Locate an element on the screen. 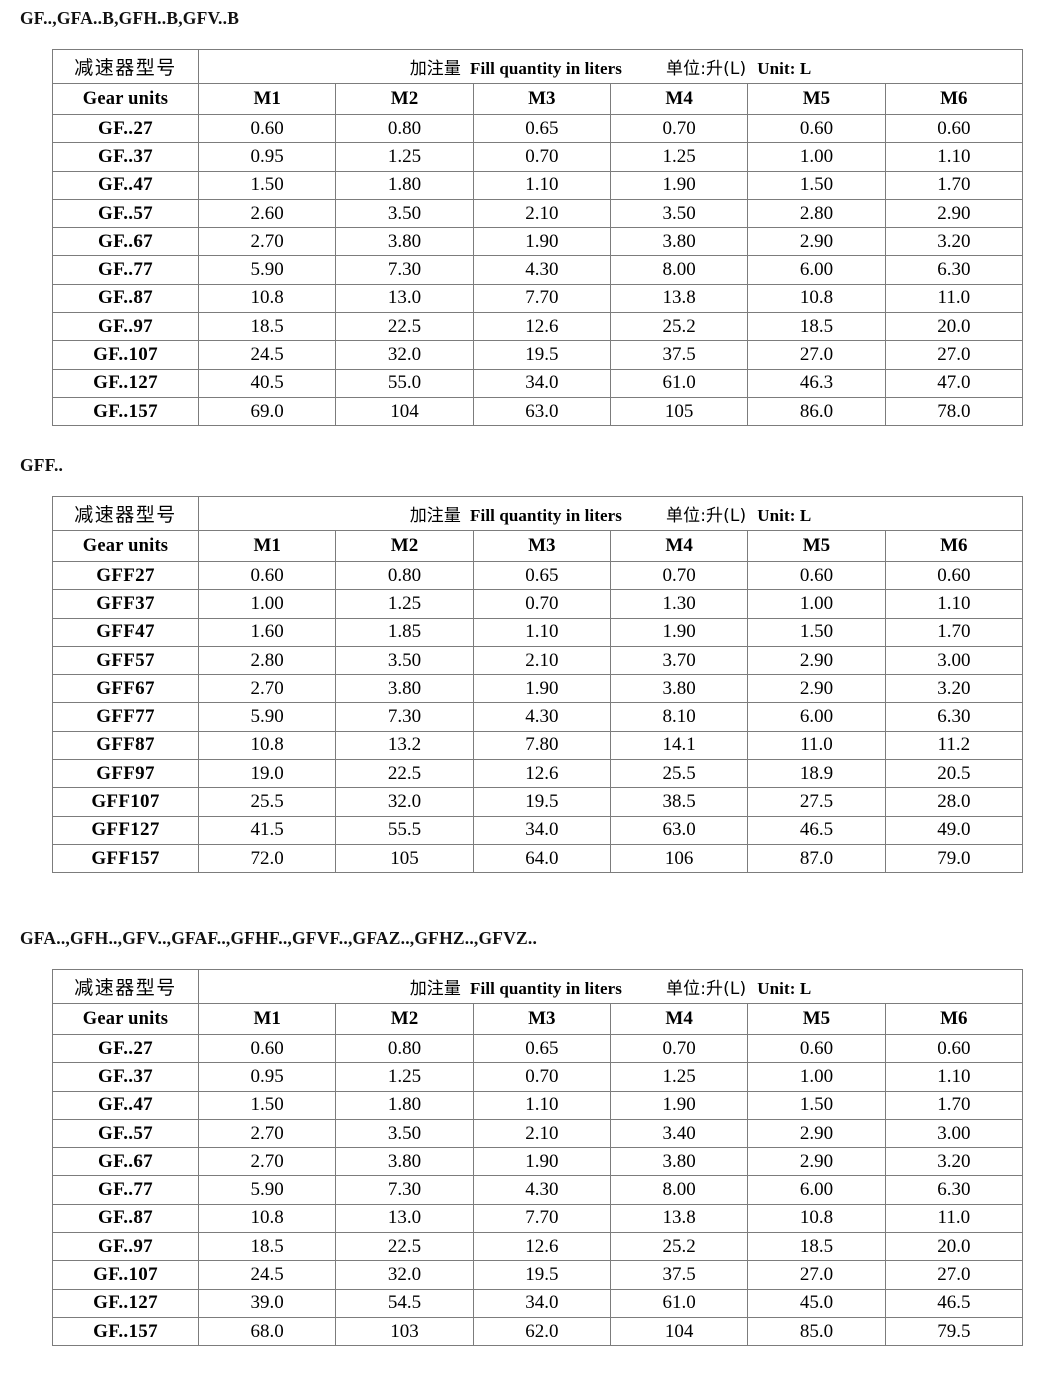 The height and width of the screenshot is (1391, 1054). header-fill-quantity: 加注量 Fill quantity in liters 单位:升(L) Unit: L is located at coordinates (610, 66).